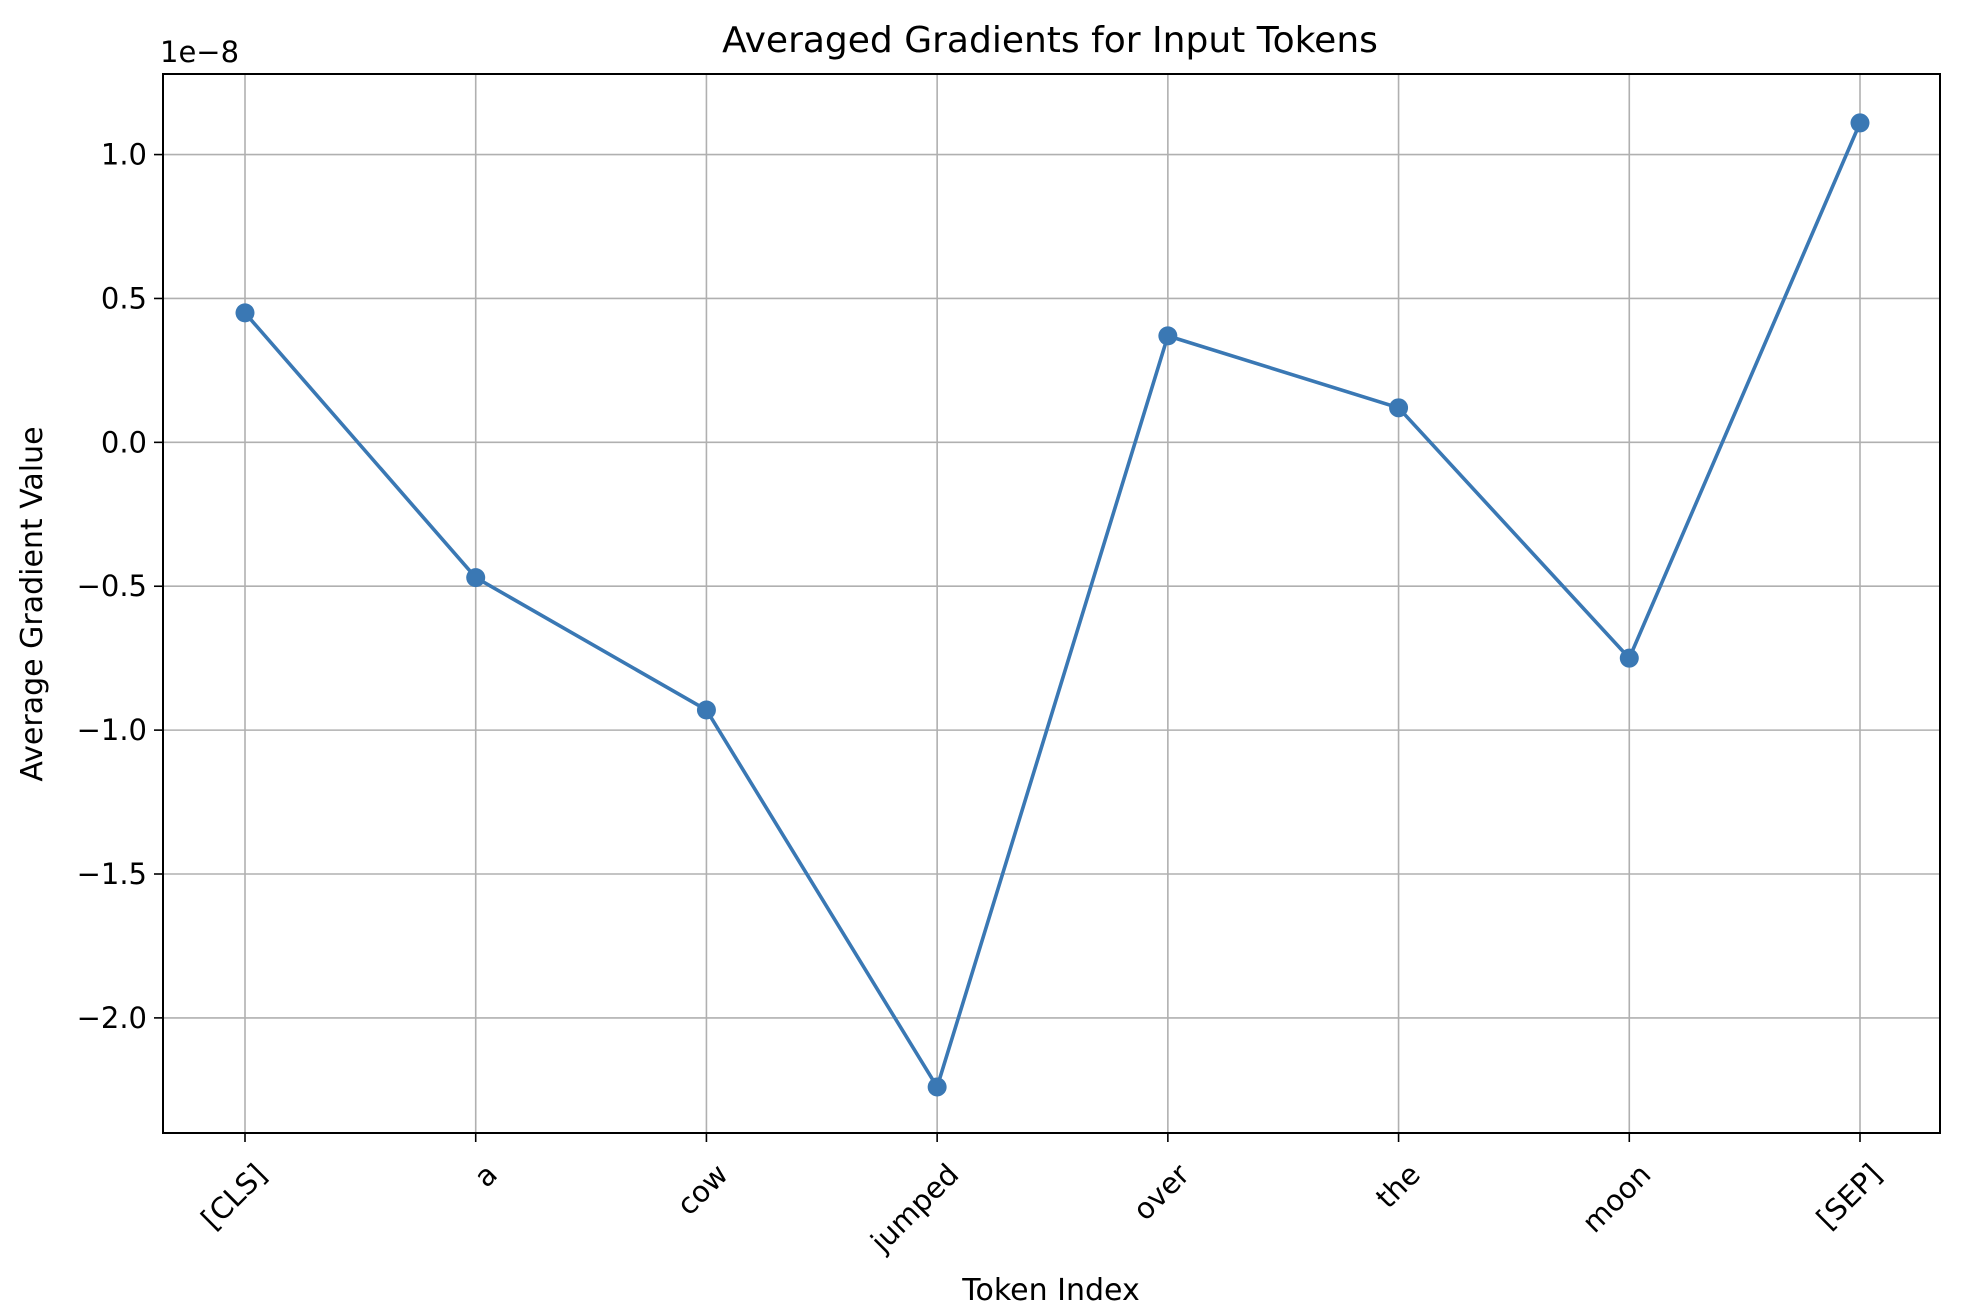 The height and width of the screenshot is (1312, 1968). I want to click on data-point-cls, so click(245, 313).